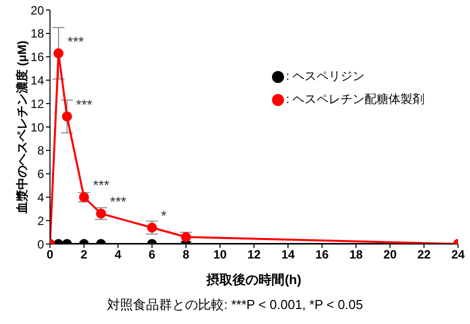 Image resolution: width=470 pixels, height=324 pixels. Describe the element at coordinates (37, 33) in the screenshot. I see `y-tick-label: 18` at that location.